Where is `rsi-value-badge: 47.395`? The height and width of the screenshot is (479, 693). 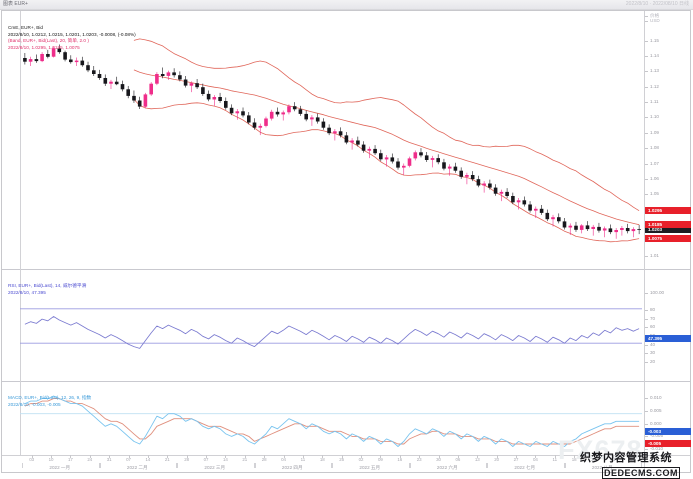
rsi-value-badge: 47.395 is located at coordinates (668, 339).